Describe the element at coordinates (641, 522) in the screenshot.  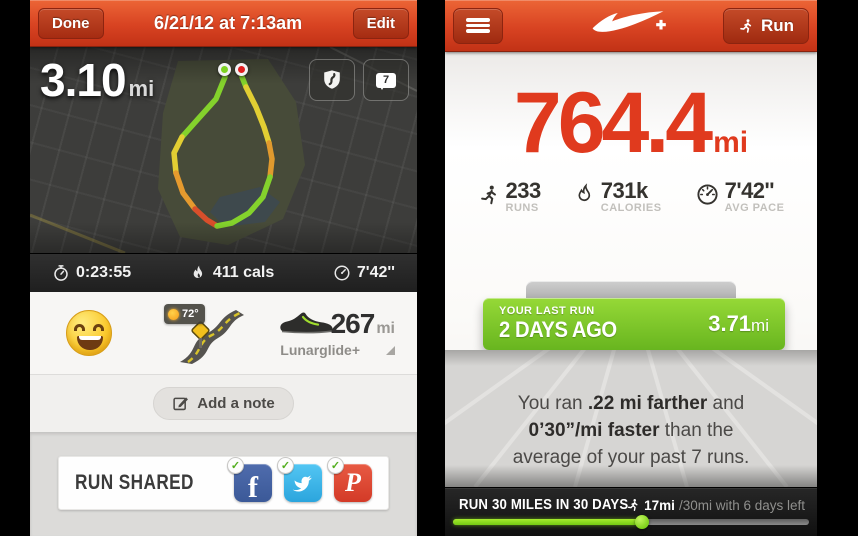
I see `progress-dot` at that location.